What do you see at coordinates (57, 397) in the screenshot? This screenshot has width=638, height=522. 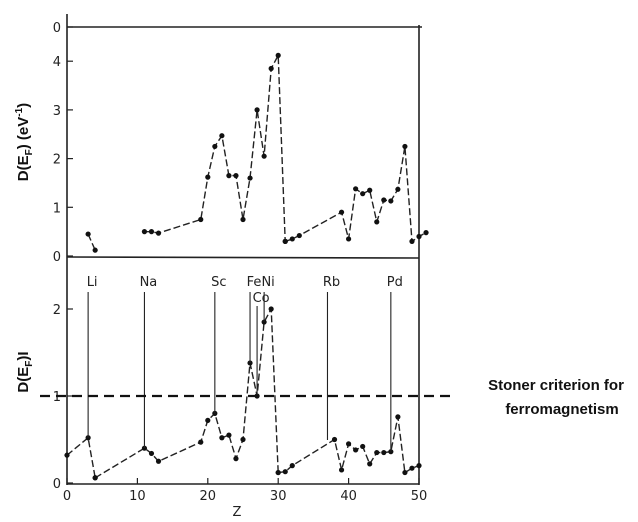 I see `bottom-ytick-label: 1` at bounding box center [57, 397].